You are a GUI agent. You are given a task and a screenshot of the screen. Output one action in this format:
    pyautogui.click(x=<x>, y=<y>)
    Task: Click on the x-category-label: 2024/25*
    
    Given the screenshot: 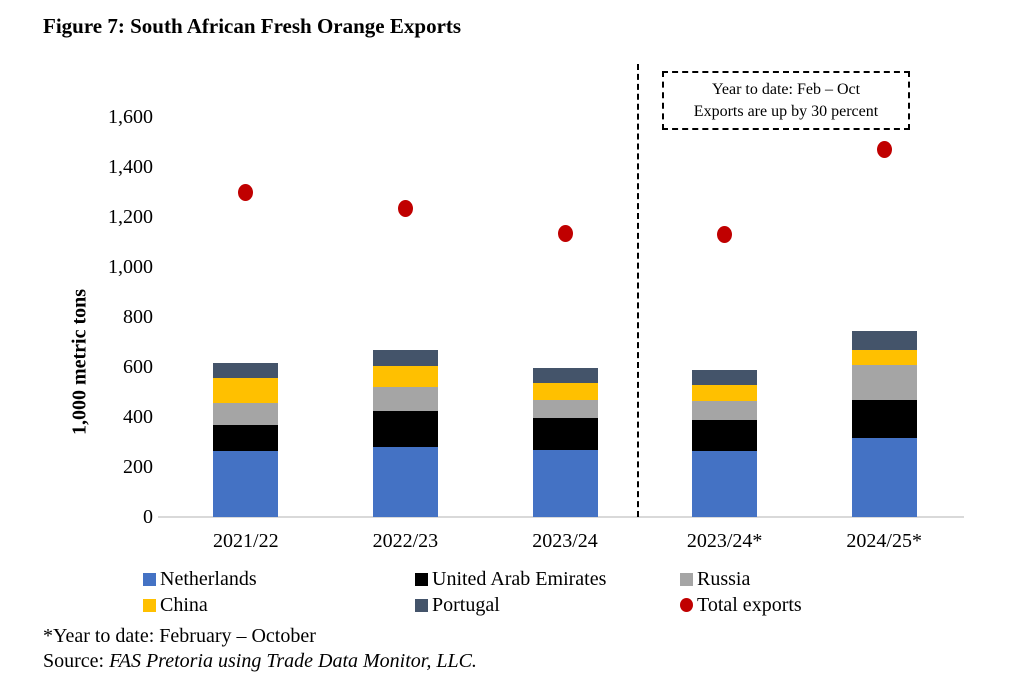 What is the action you would take?
    pyautogui.click(x=884, y=541)
    